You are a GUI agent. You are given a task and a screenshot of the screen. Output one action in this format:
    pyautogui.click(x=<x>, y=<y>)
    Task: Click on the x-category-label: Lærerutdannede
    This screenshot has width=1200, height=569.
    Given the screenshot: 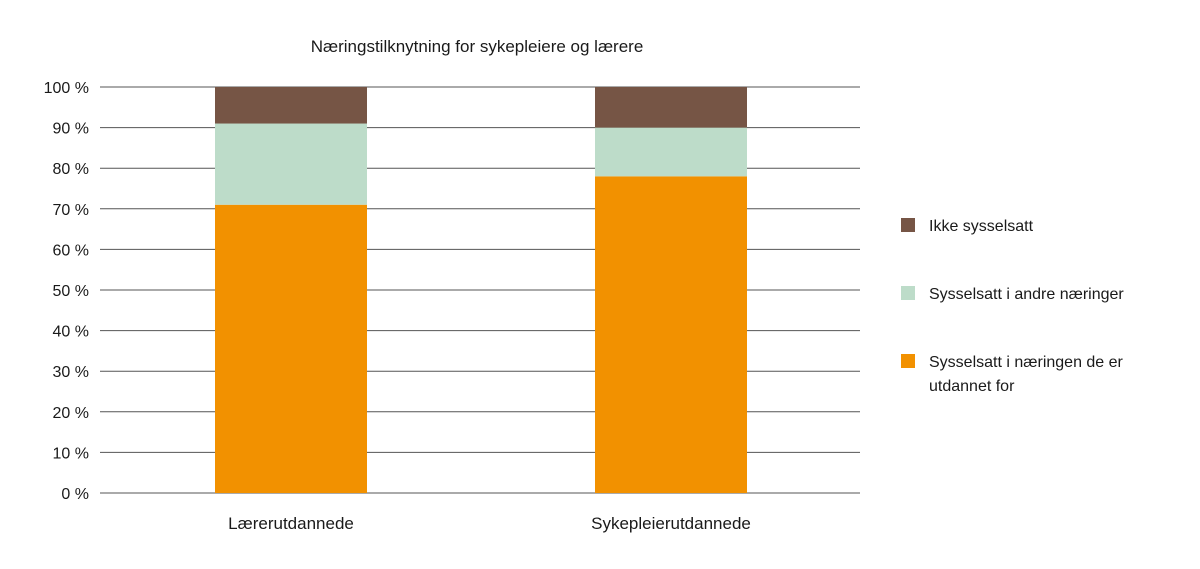 What is the action you would take?
    pyautogui.click(x=291, y=523)
    